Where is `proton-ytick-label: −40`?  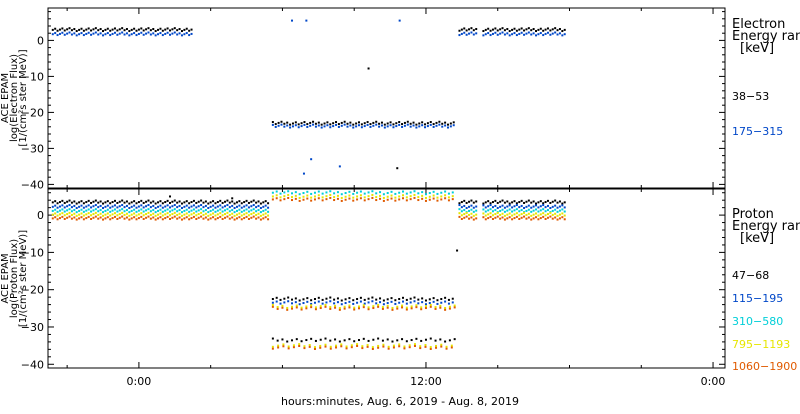 proton-ytick-label: −40 is located at coordinates (32, 364).